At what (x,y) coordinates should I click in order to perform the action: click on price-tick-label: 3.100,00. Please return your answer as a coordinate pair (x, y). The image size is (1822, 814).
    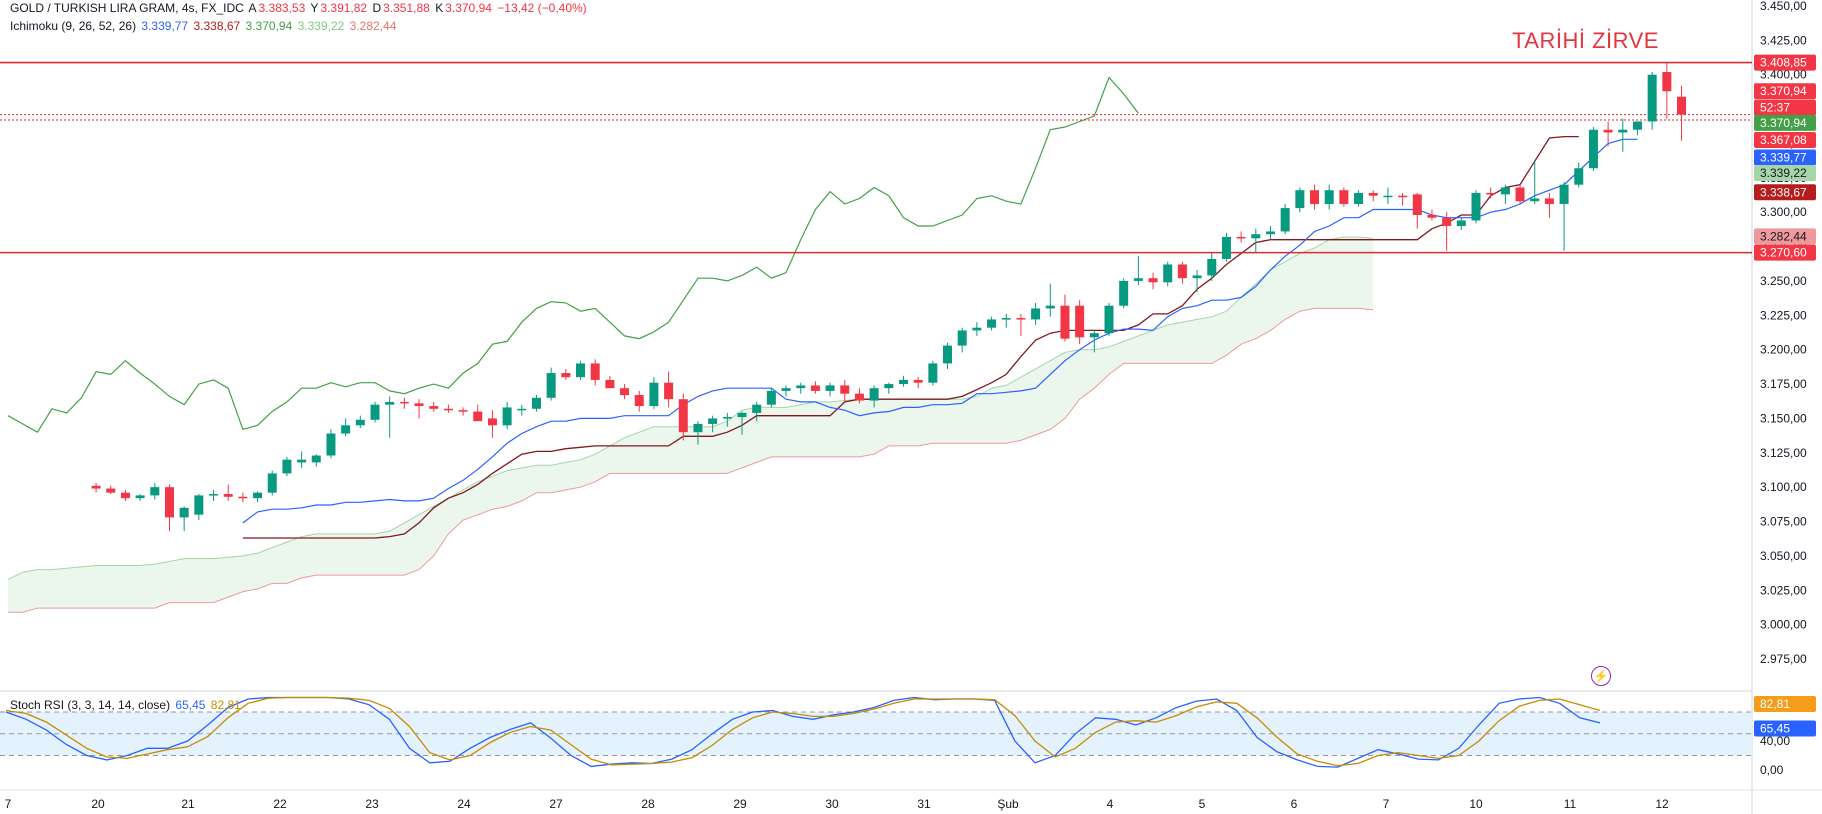
    Looking at the image, I should click on (1783, 487).